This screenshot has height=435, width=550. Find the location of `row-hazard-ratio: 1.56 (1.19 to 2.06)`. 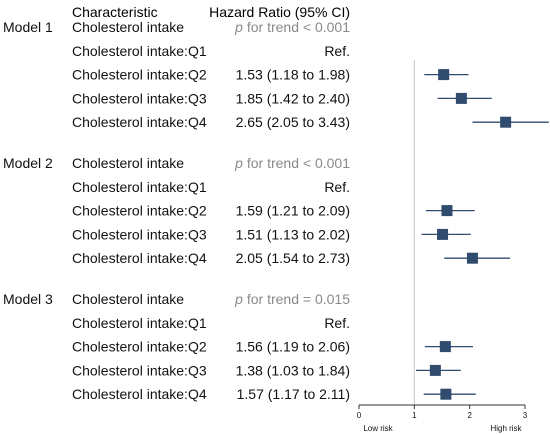

row-hazard-ratio: 1.56 (1.19 to 2.06) is located at coordinates (293, 347).